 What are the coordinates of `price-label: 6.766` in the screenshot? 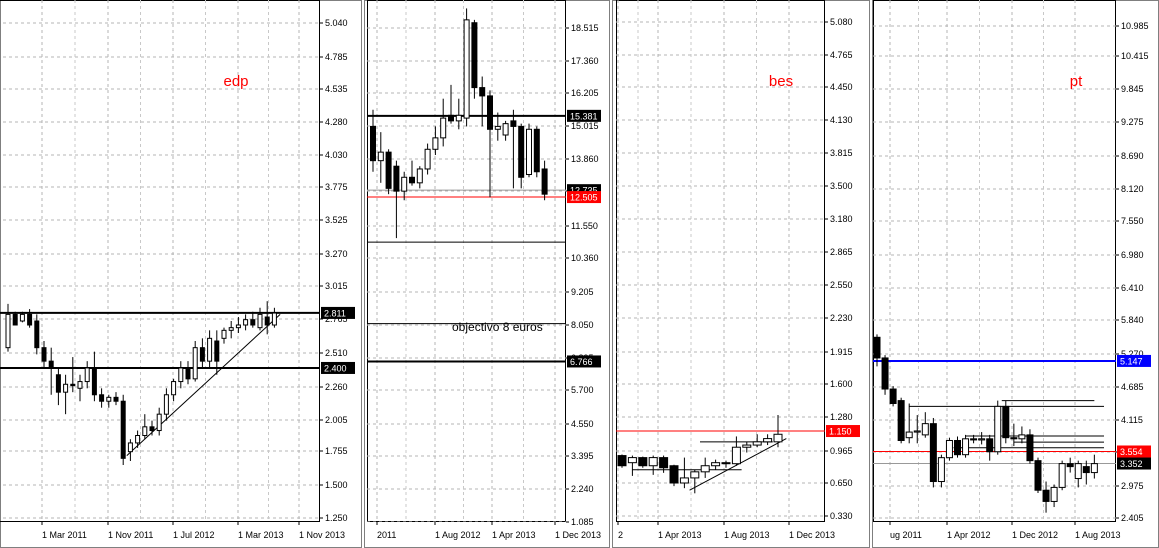 It's located at (581, 362).